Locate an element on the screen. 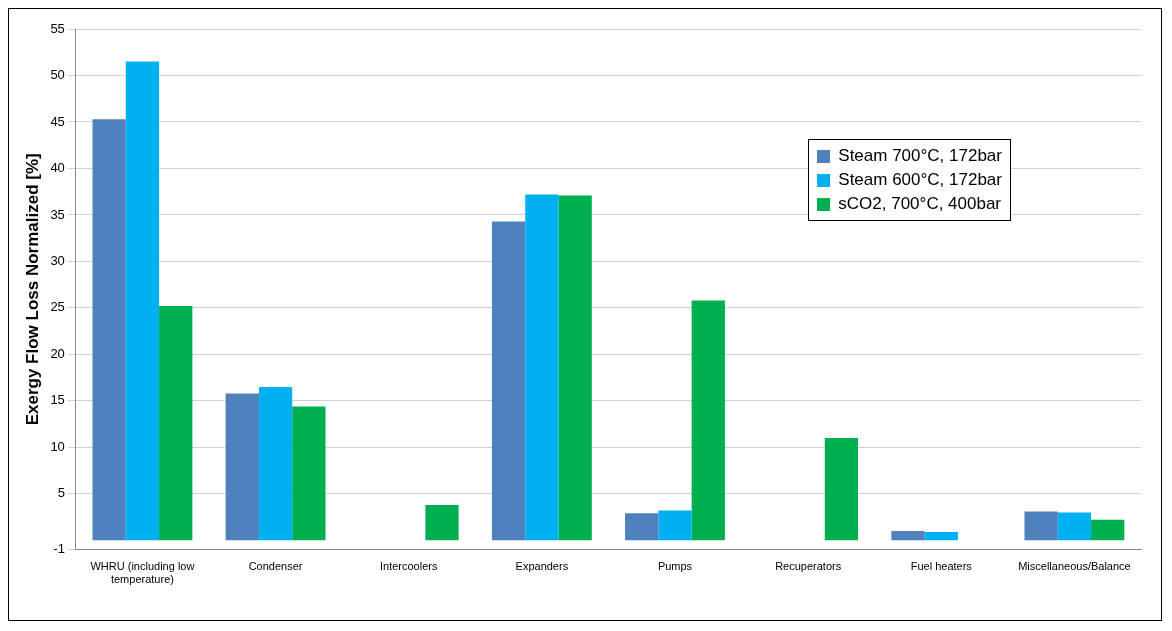 The width and height of the screenshot is (1172, 631). x-tick-label: Condenser is located at coordinates (275, 566).